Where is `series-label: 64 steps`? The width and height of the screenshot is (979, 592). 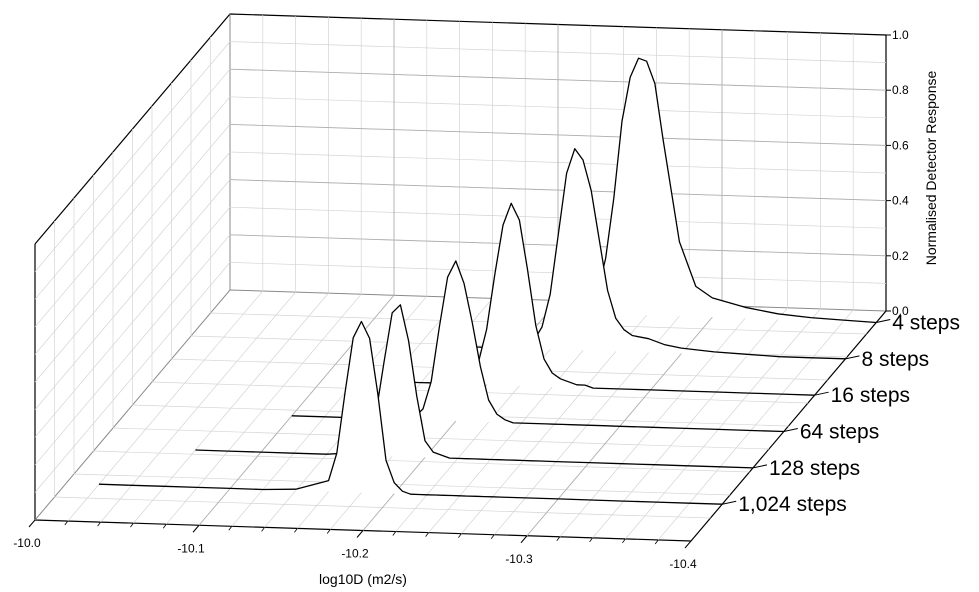 series-label: 64 steps is located at coordinates (839, 432).